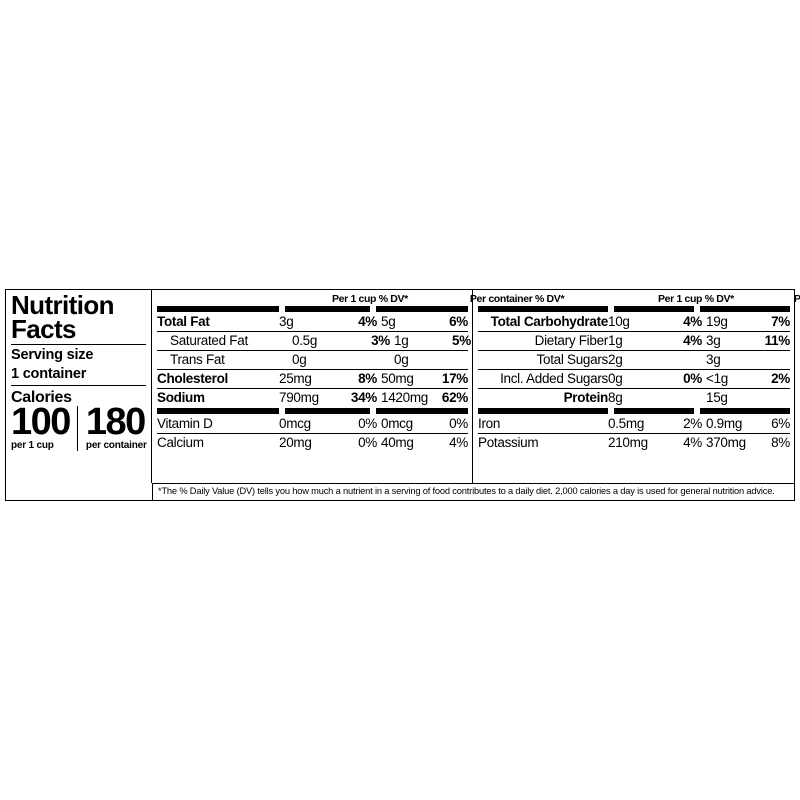 This screenshot has width=800, height=800. Describe the element at coordinates (295, 378) in the screenshot. I see `nutrient-amount-per-serving: 25mg` at that location.